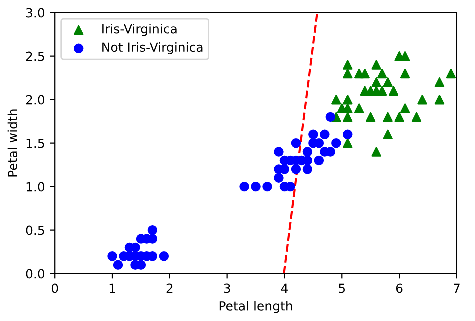 This screenshot has height=321, width=475. Describe the element at coordinates (35, 187) in the screenshot. I see `y-tick-label: 1.0` at that location.